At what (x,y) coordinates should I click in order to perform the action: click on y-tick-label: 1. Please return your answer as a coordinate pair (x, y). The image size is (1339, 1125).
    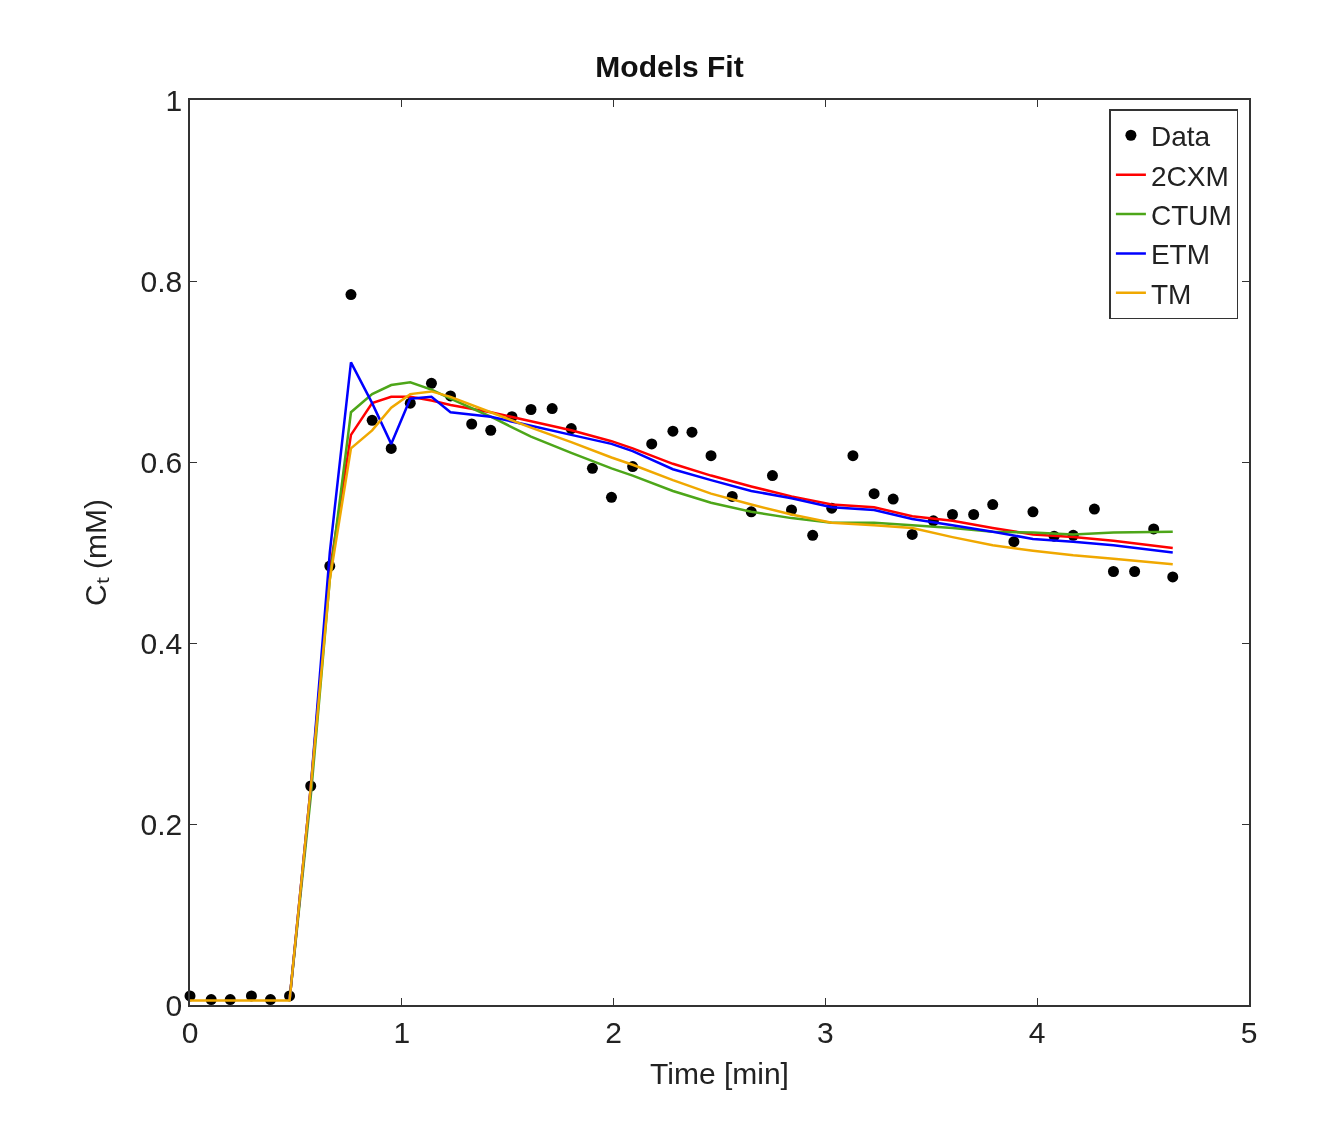
    Looking at the image, I should click on (174, 100).